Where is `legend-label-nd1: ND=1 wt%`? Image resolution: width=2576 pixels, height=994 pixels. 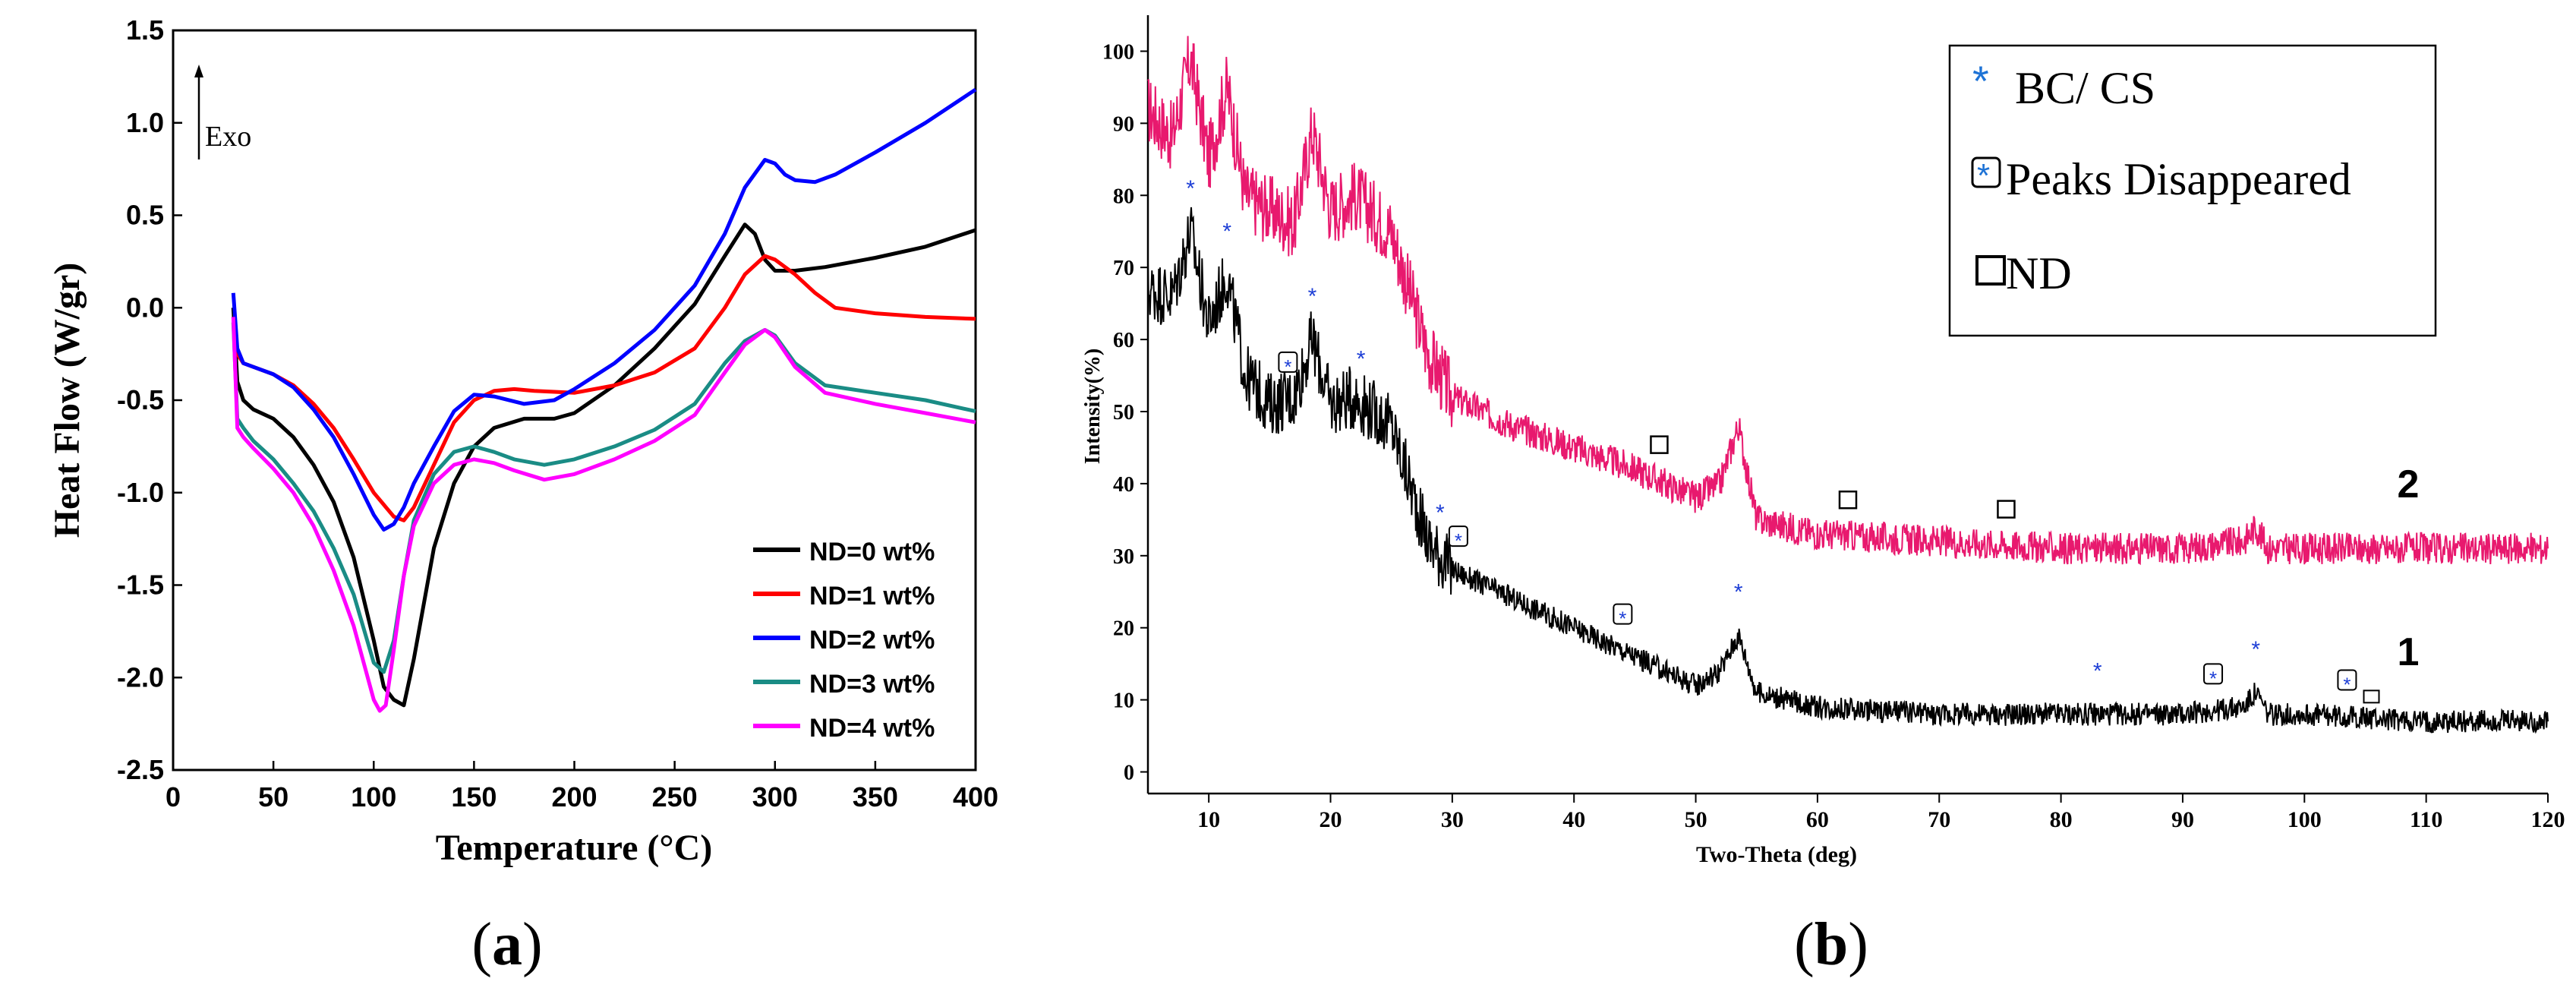 legend-label-nd1: ND=1 wt% is located at coordinates (872, 596).